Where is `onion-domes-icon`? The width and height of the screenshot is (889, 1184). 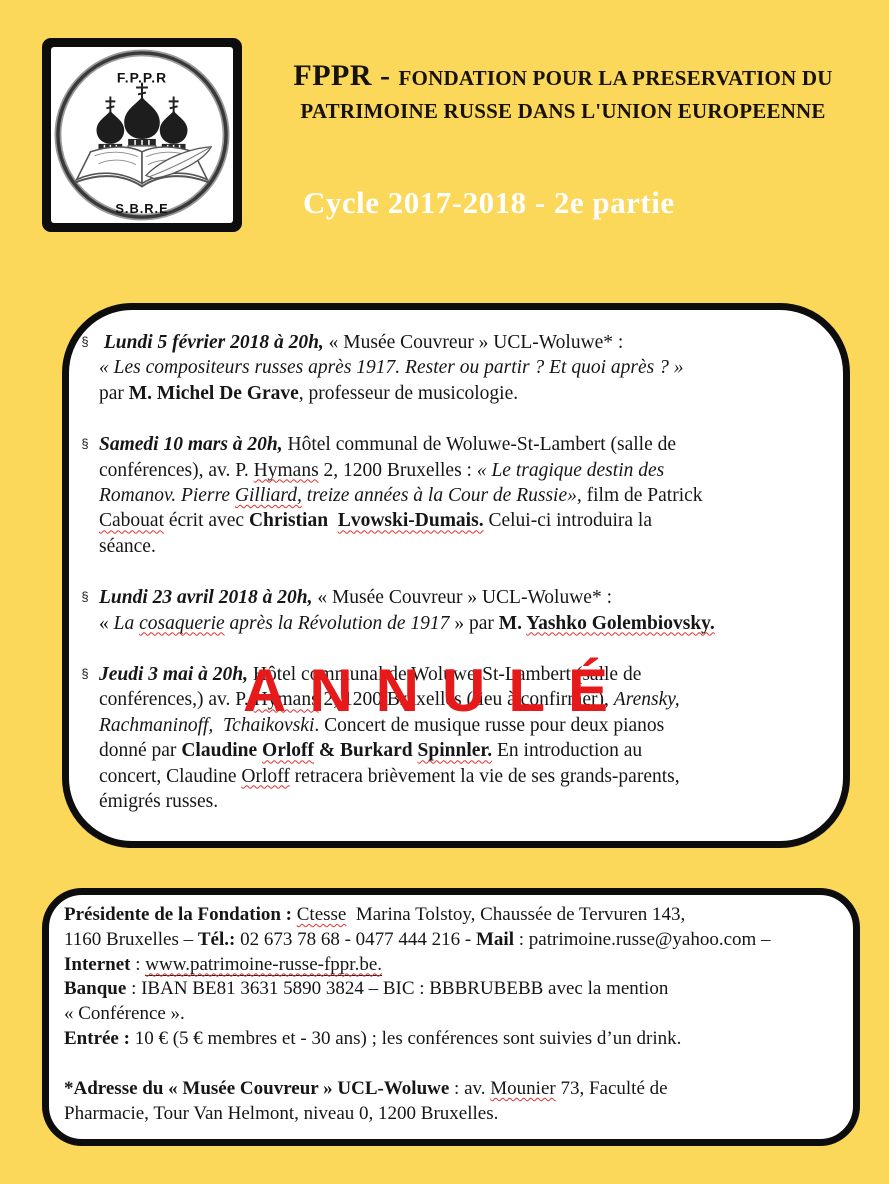
onion-domes-icon is located at coordinates (142, 120).